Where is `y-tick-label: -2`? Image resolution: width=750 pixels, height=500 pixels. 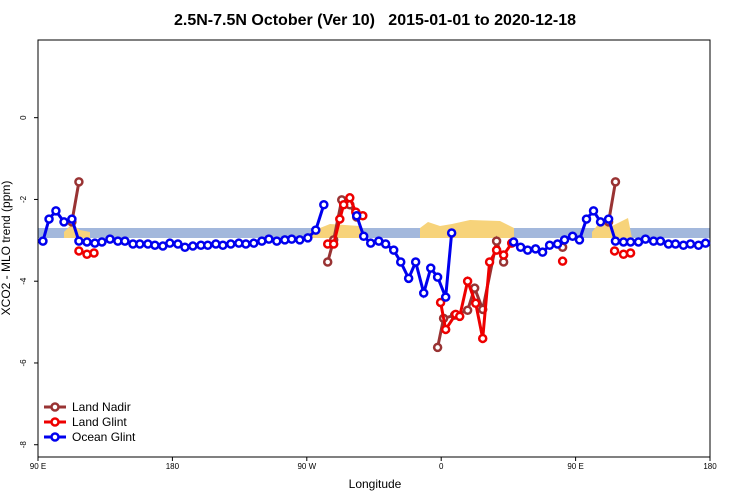 y-tick-label: -2 is located at coordinates (23, 199).